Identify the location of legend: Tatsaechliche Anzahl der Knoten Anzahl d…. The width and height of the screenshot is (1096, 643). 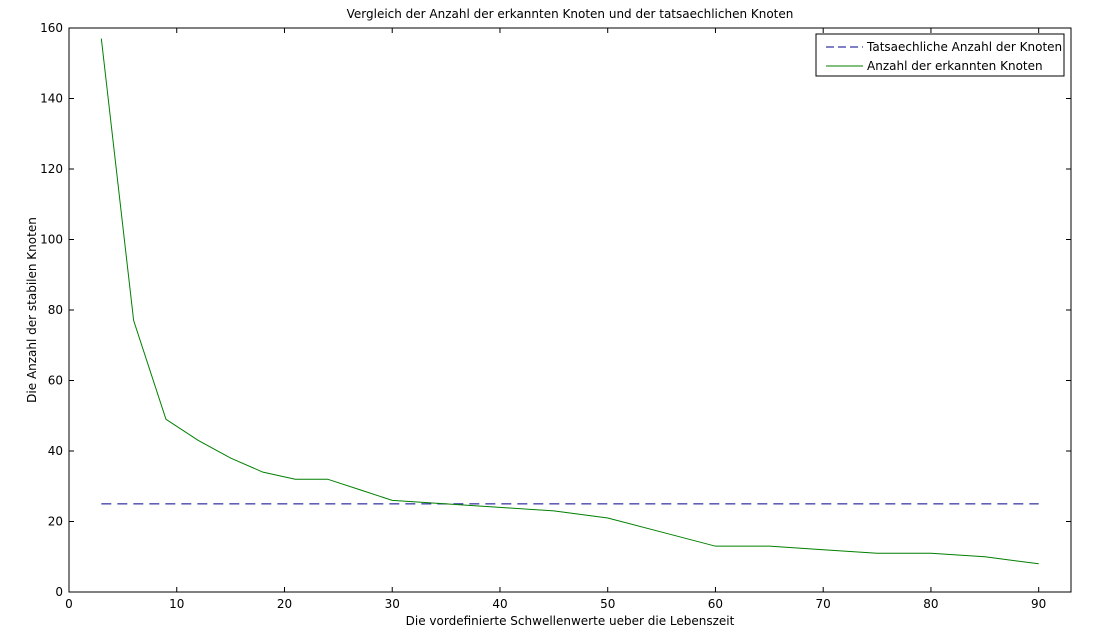
(940, 55).